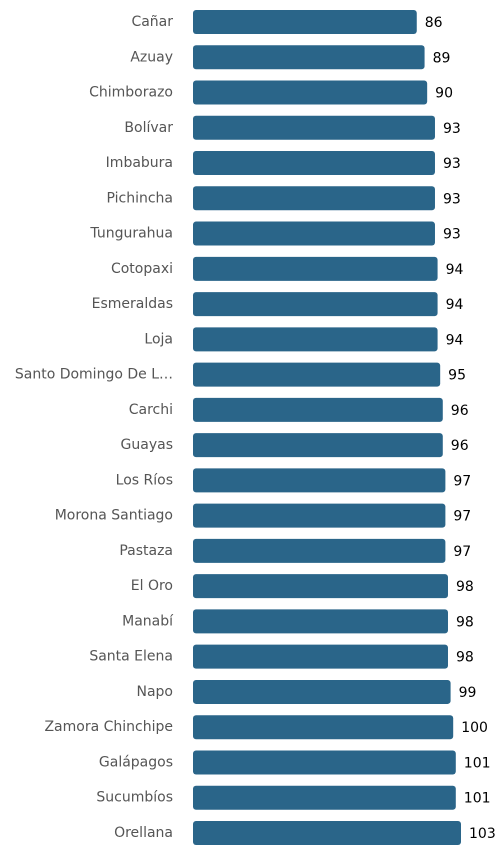  Describe the element at coordinates (131, 234) in the screenshot. I see `category-label: Tungurahua` at that location.